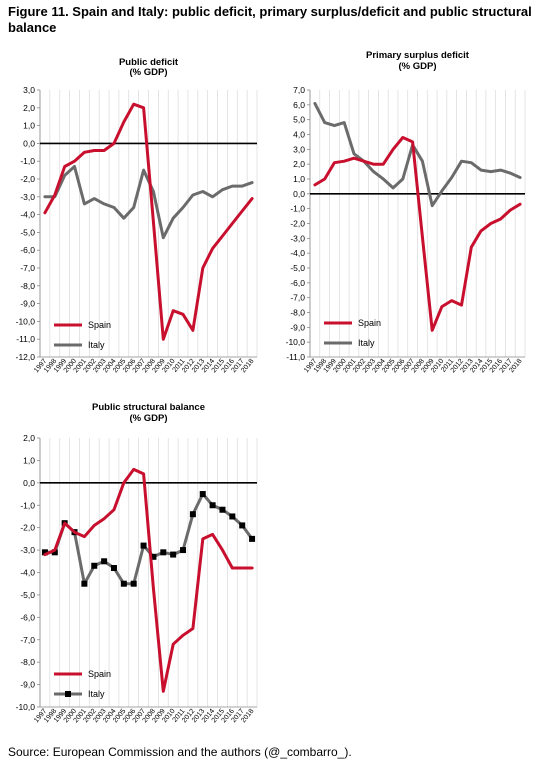 This screenshot has width=550, height=770. Describe the element at coordinates (299, 90) in the screenshot. I see `y-tick-label: 7,0` at that location.